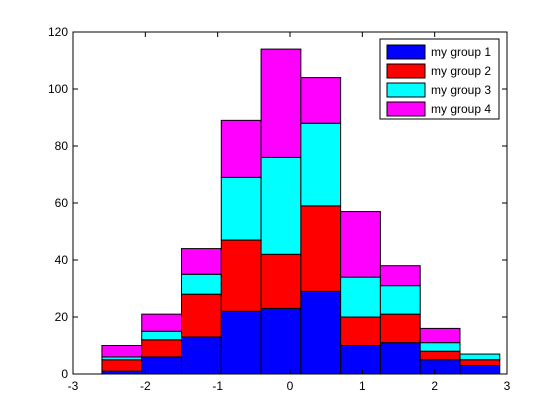  Describe the element at coordinates (461, 90) in the screenshot. I see `legend-label-group-3: my group 3` at that location.